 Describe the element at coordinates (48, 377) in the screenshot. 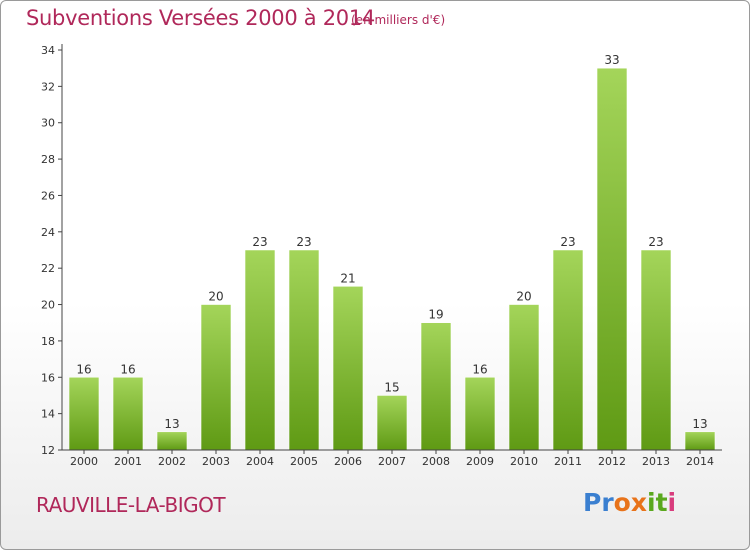

I see `y-tick-label: 16` at that location.